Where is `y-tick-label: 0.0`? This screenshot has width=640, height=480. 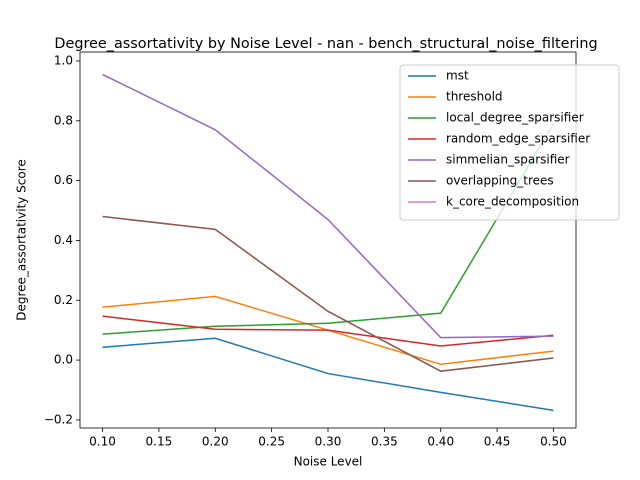
y-tick-label: 0.0 is located at coordinates (63, 360).